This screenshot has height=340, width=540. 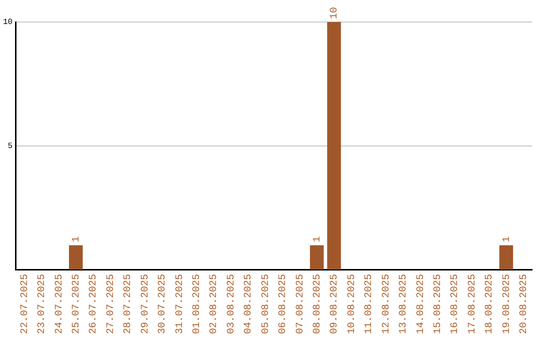 What do you see at coordinates (490, 304) in the screenshot?
I see `x-tick-label: 18.08.2025` at bounding box center [490, 304].